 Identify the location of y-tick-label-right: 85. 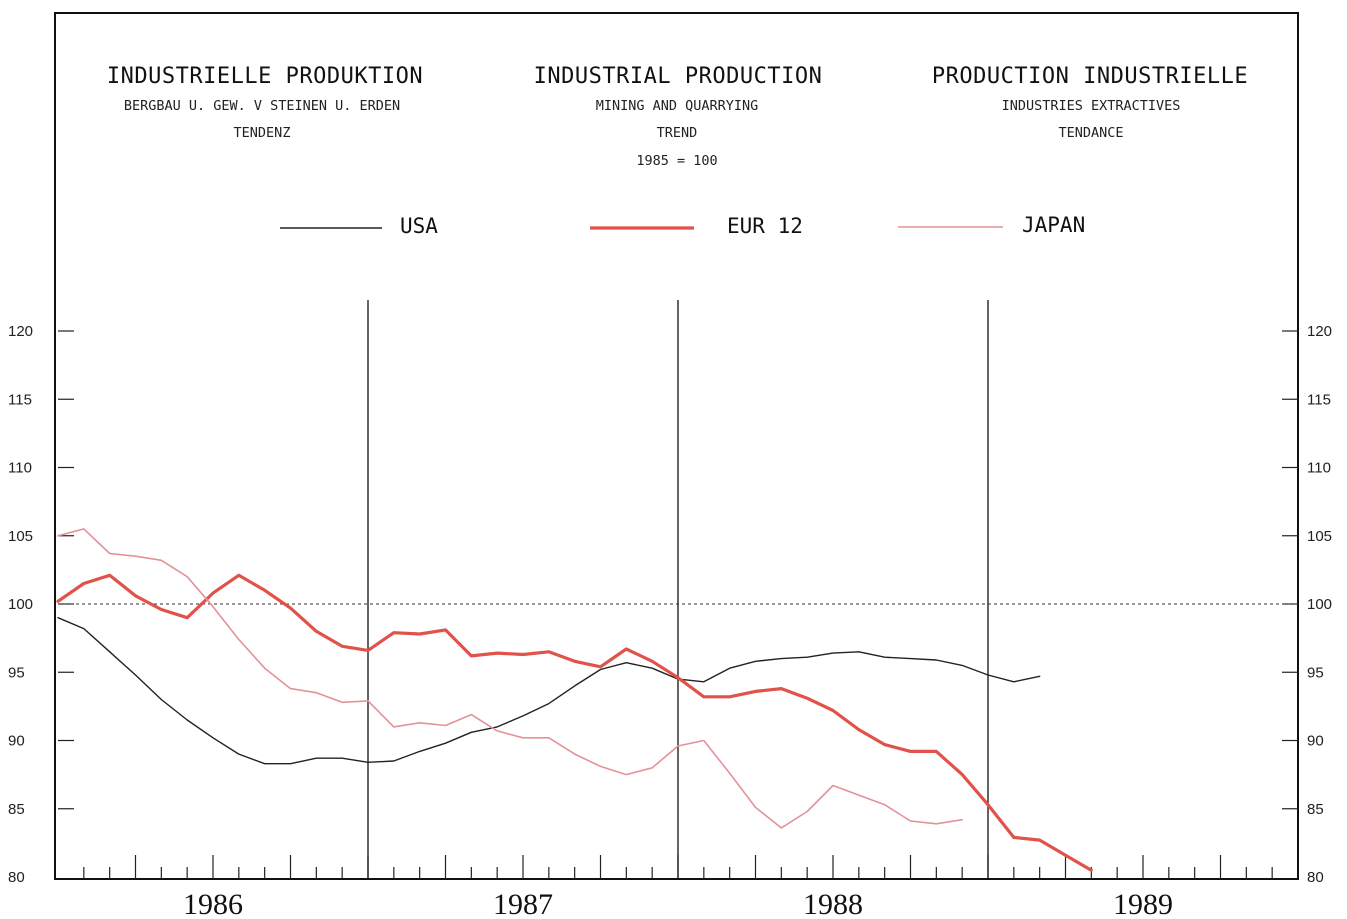
(1315, 809).